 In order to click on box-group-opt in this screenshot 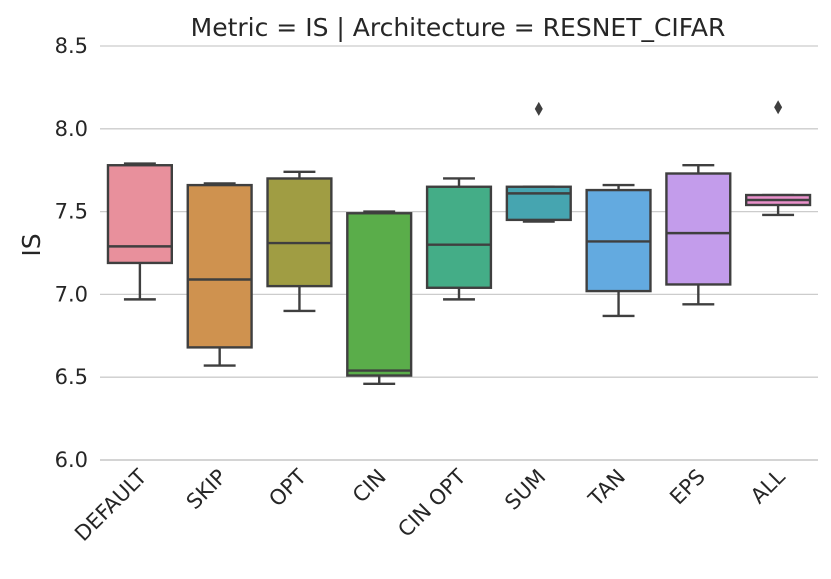, I will do `click(299, 241)`.